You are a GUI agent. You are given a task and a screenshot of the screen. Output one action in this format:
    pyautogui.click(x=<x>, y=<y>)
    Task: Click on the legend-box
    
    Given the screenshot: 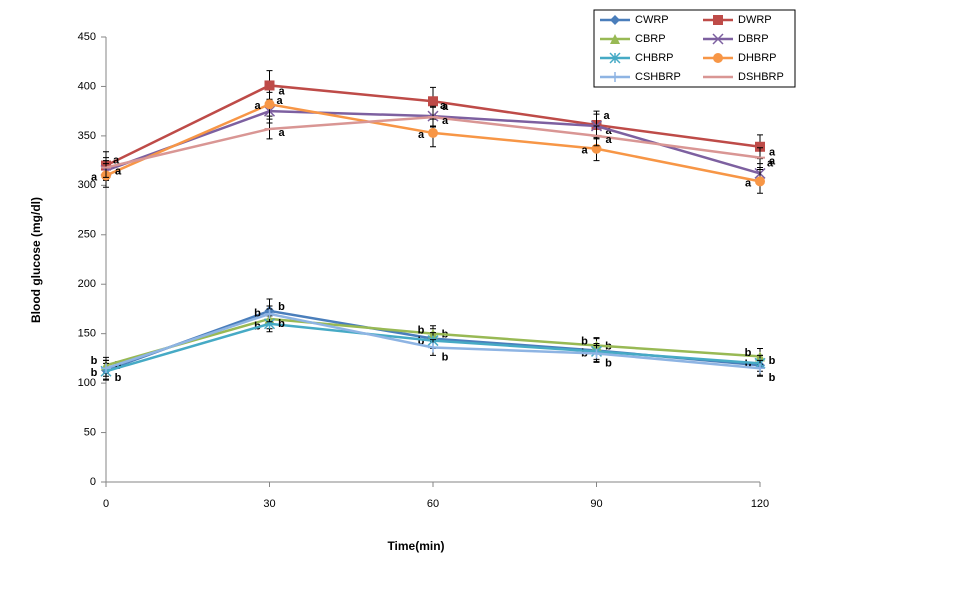 What is the action you would take?
    pyautogui.click(x=694, y=48)
    